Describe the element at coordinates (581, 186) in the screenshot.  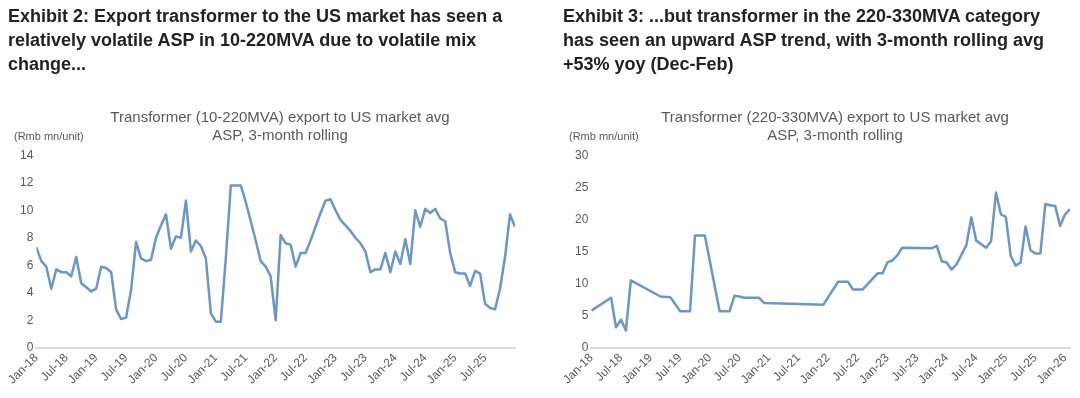
I see `y-tick-label: 25` at that location.